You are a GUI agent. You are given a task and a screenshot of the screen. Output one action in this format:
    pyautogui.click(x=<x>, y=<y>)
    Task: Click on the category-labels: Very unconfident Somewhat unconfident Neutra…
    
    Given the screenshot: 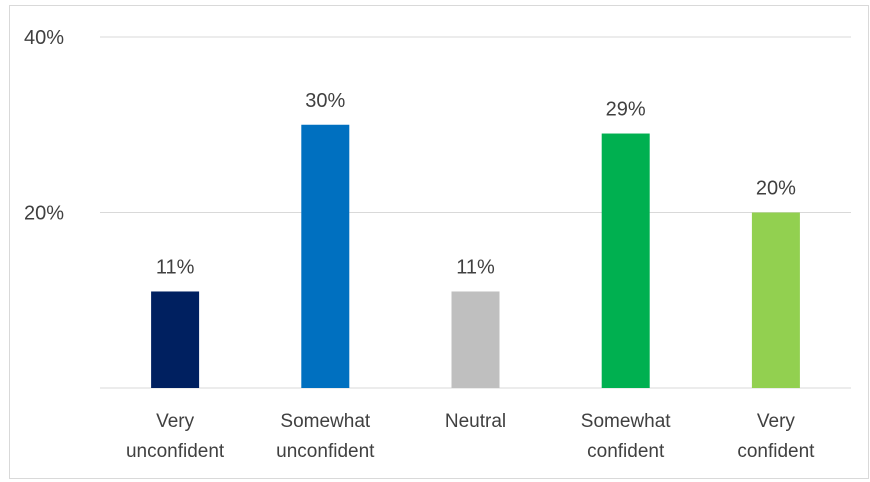 What is the action you would take?
    pyautogui.click(x=470, y=436)
    